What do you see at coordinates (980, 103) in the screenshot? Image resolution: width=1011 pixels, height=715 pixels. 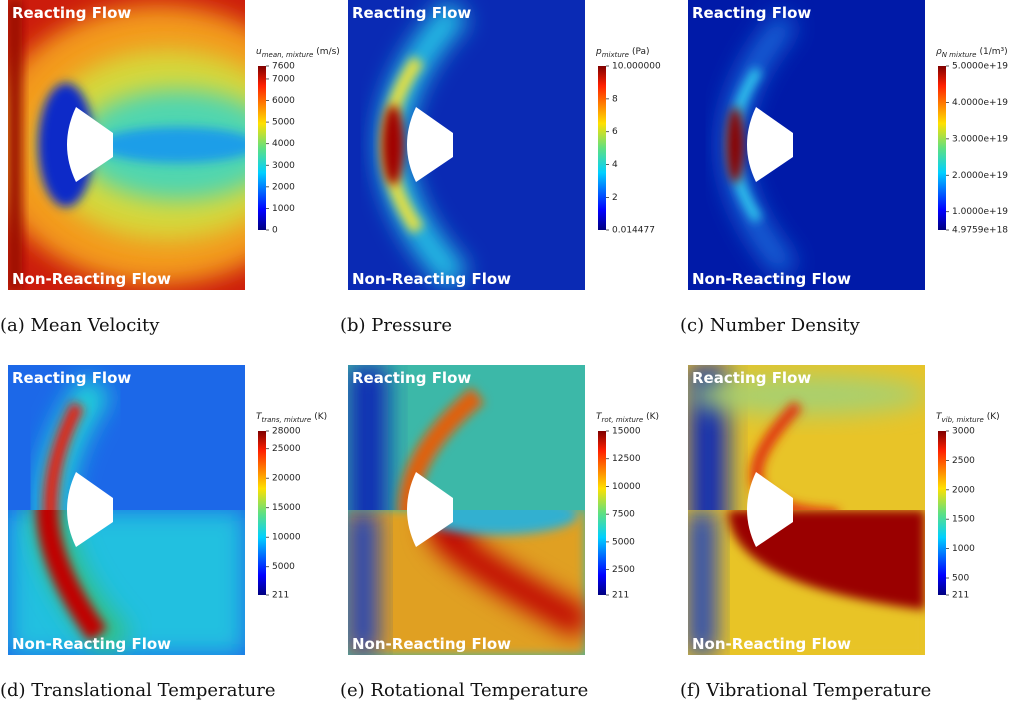 I see `colorbar-tick-label: 4.0000e+19` at bounding box center [980, 103].